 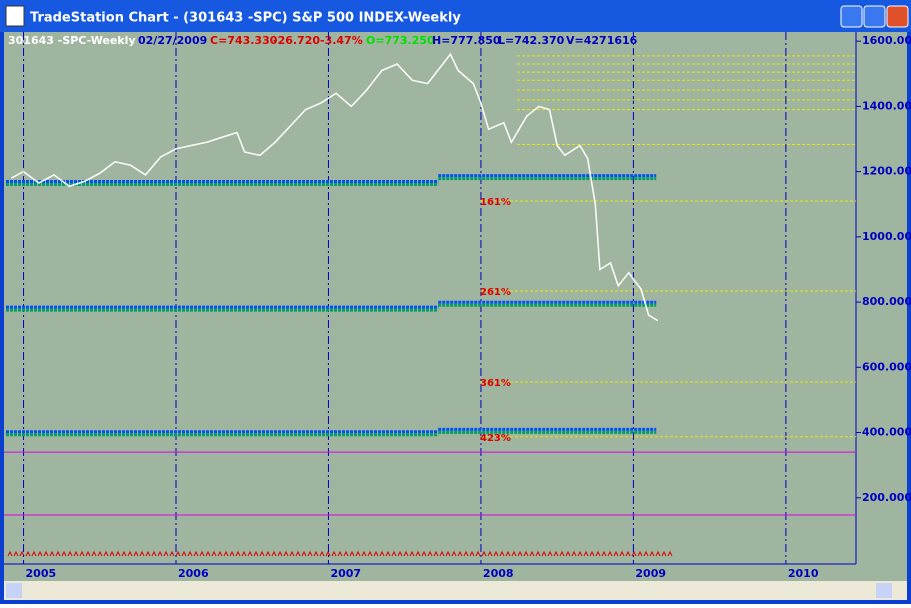 What do you see at coordinates (495, 383) in the screenshot?
I see `fib-label: 361%` at bounding box center [495, 383].